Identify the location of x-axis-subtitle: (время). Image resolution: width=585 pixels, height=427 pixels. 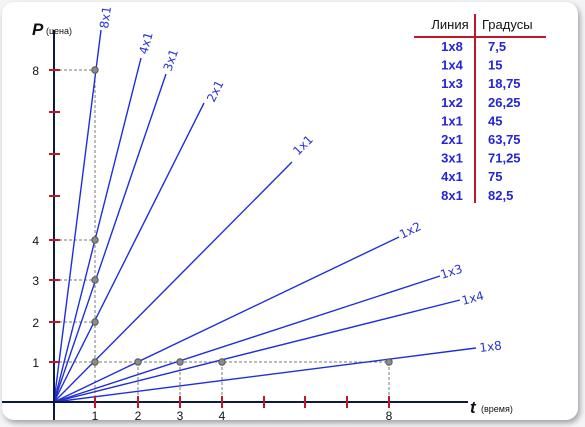
(497, 409).